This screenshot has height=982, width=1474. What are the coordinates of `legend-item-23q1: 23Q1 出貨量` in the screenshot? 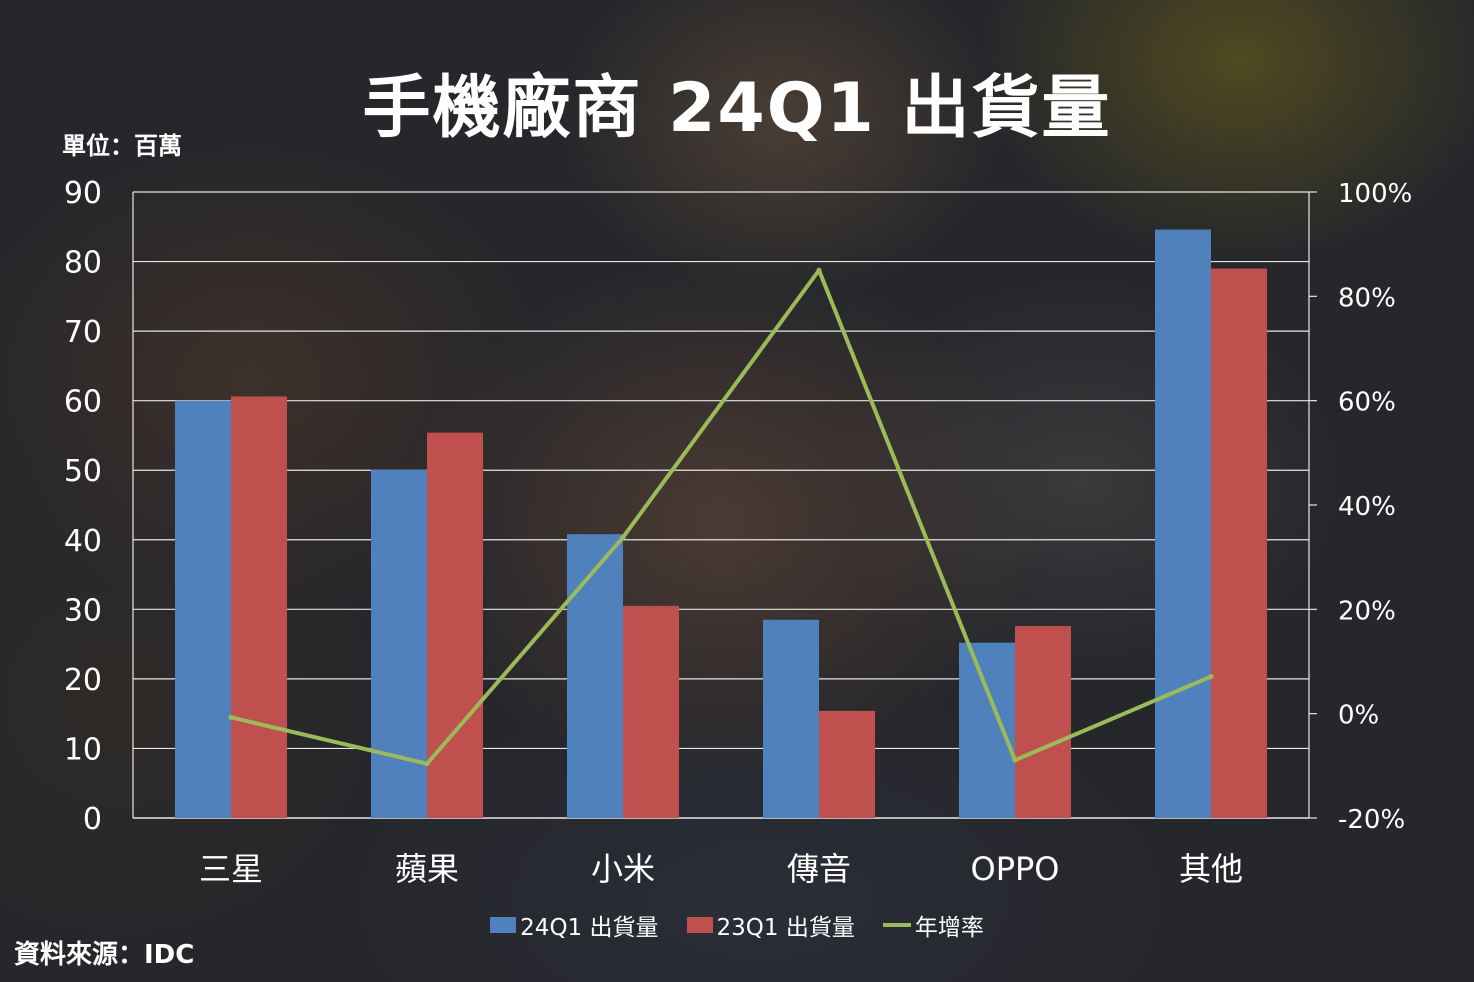 It's located at (770, 925).